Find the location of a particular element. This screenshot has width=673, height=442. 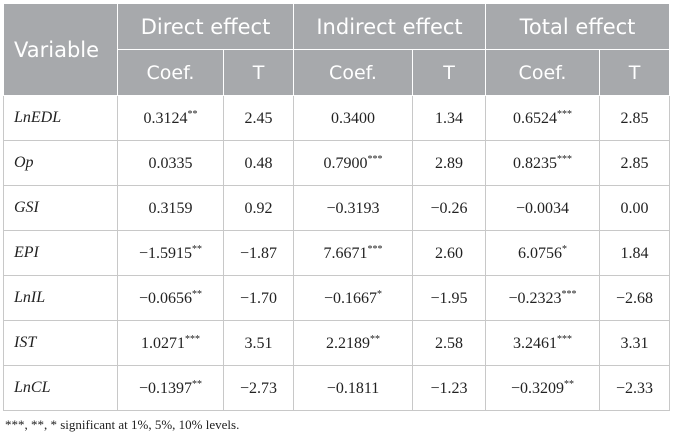

cell-value: −1.5915 is located at coordinates (165, 253).